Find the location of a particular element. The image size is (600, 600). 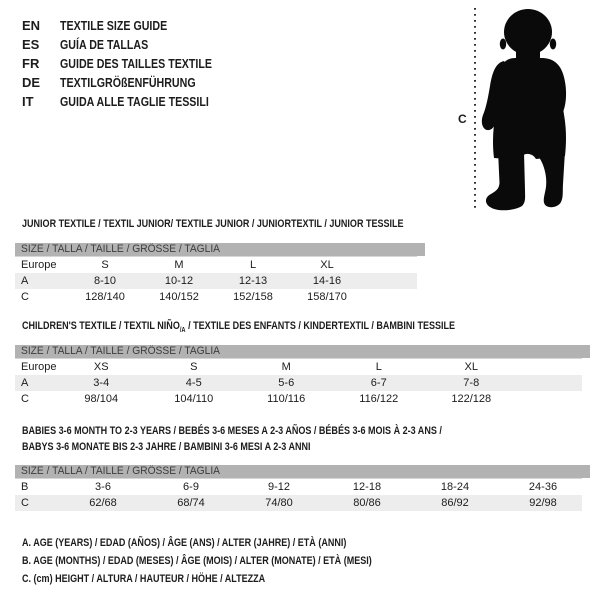

baby-measure-figure: C is located at coordinates (512, 109).